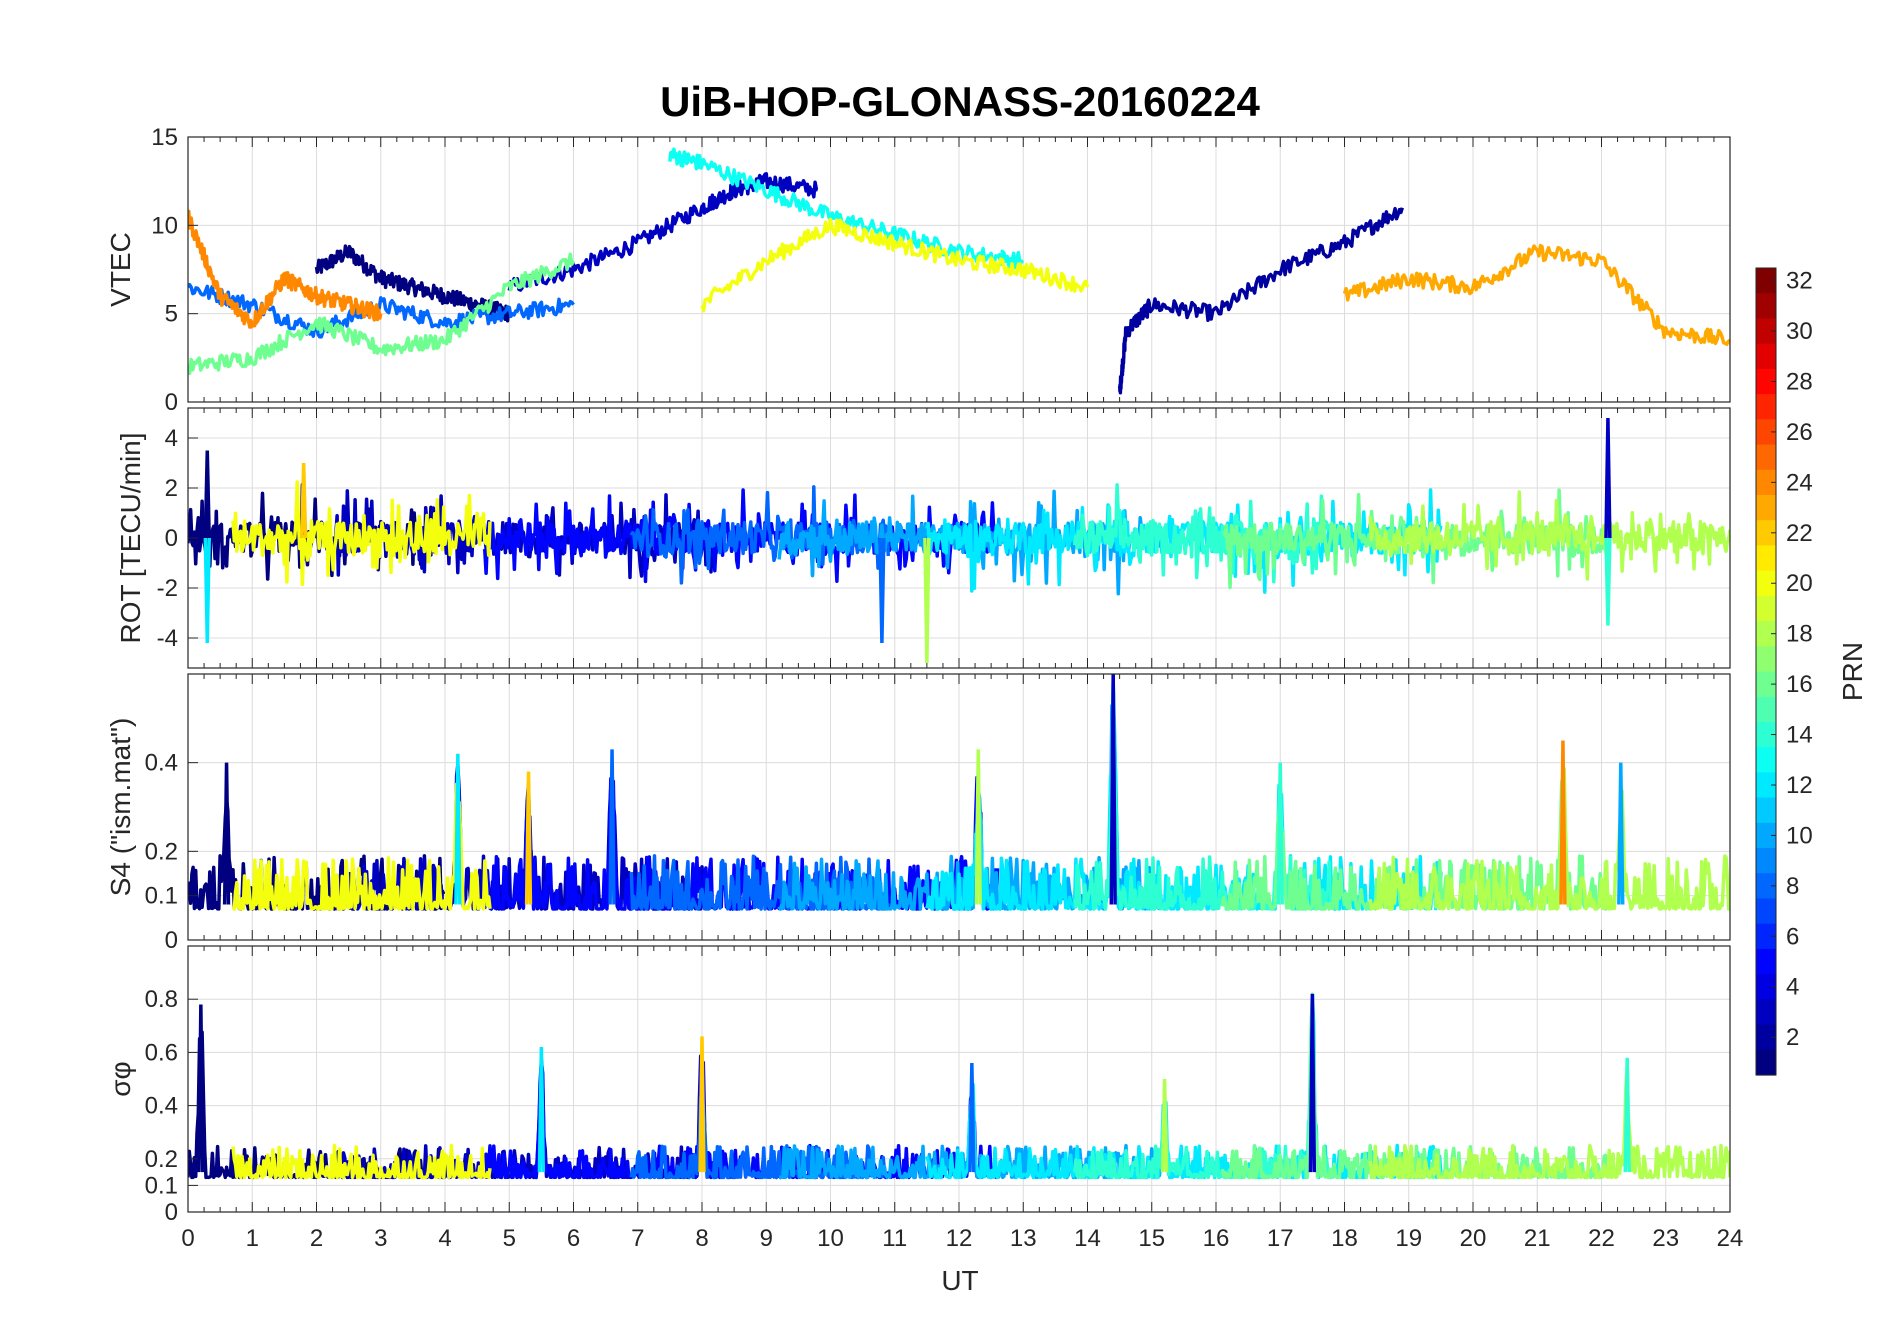 The height and width of the screenshot is (1330, 1902). What do you see at coordinates (167, 588) in the screenshot?
I see `y-tick-label: -2` at bounding box center [167, 588].